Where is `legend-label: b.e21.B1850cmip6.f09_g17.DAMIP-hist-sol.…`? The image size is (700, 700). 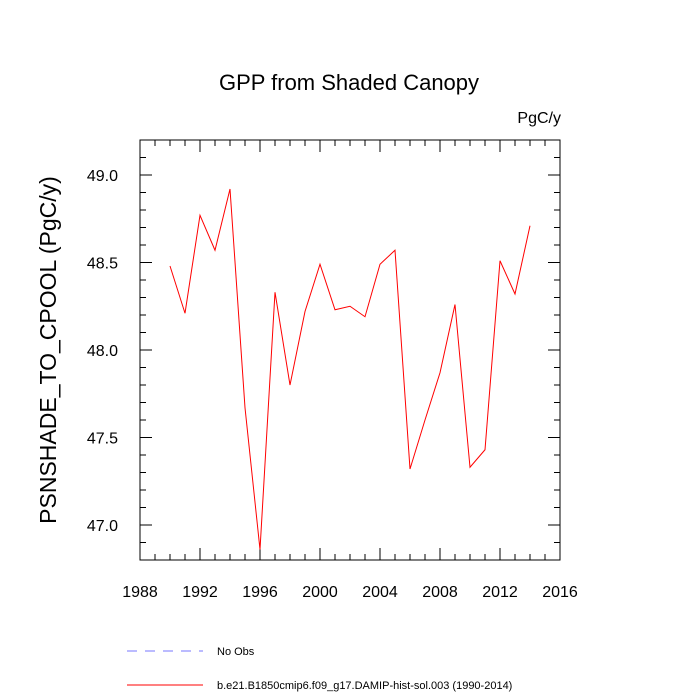
legend-label: b.e21.B1850cmip6.f09_g17.DAMIP-hist-sol.… is located at coordinates (364, 686).